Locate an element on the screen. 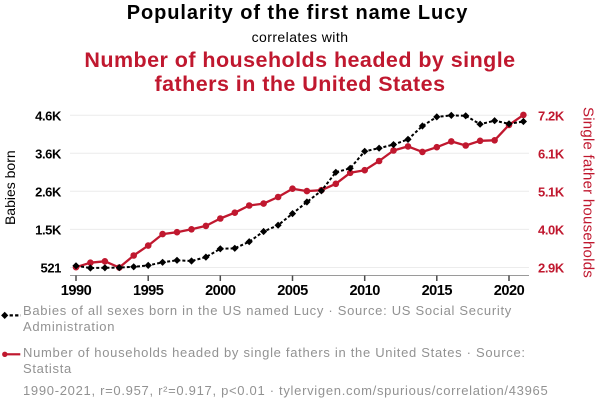 Image resolution: width=600 pixels, height=414 pixels. svg-text: 2000 is located at coordinates (220, 291).